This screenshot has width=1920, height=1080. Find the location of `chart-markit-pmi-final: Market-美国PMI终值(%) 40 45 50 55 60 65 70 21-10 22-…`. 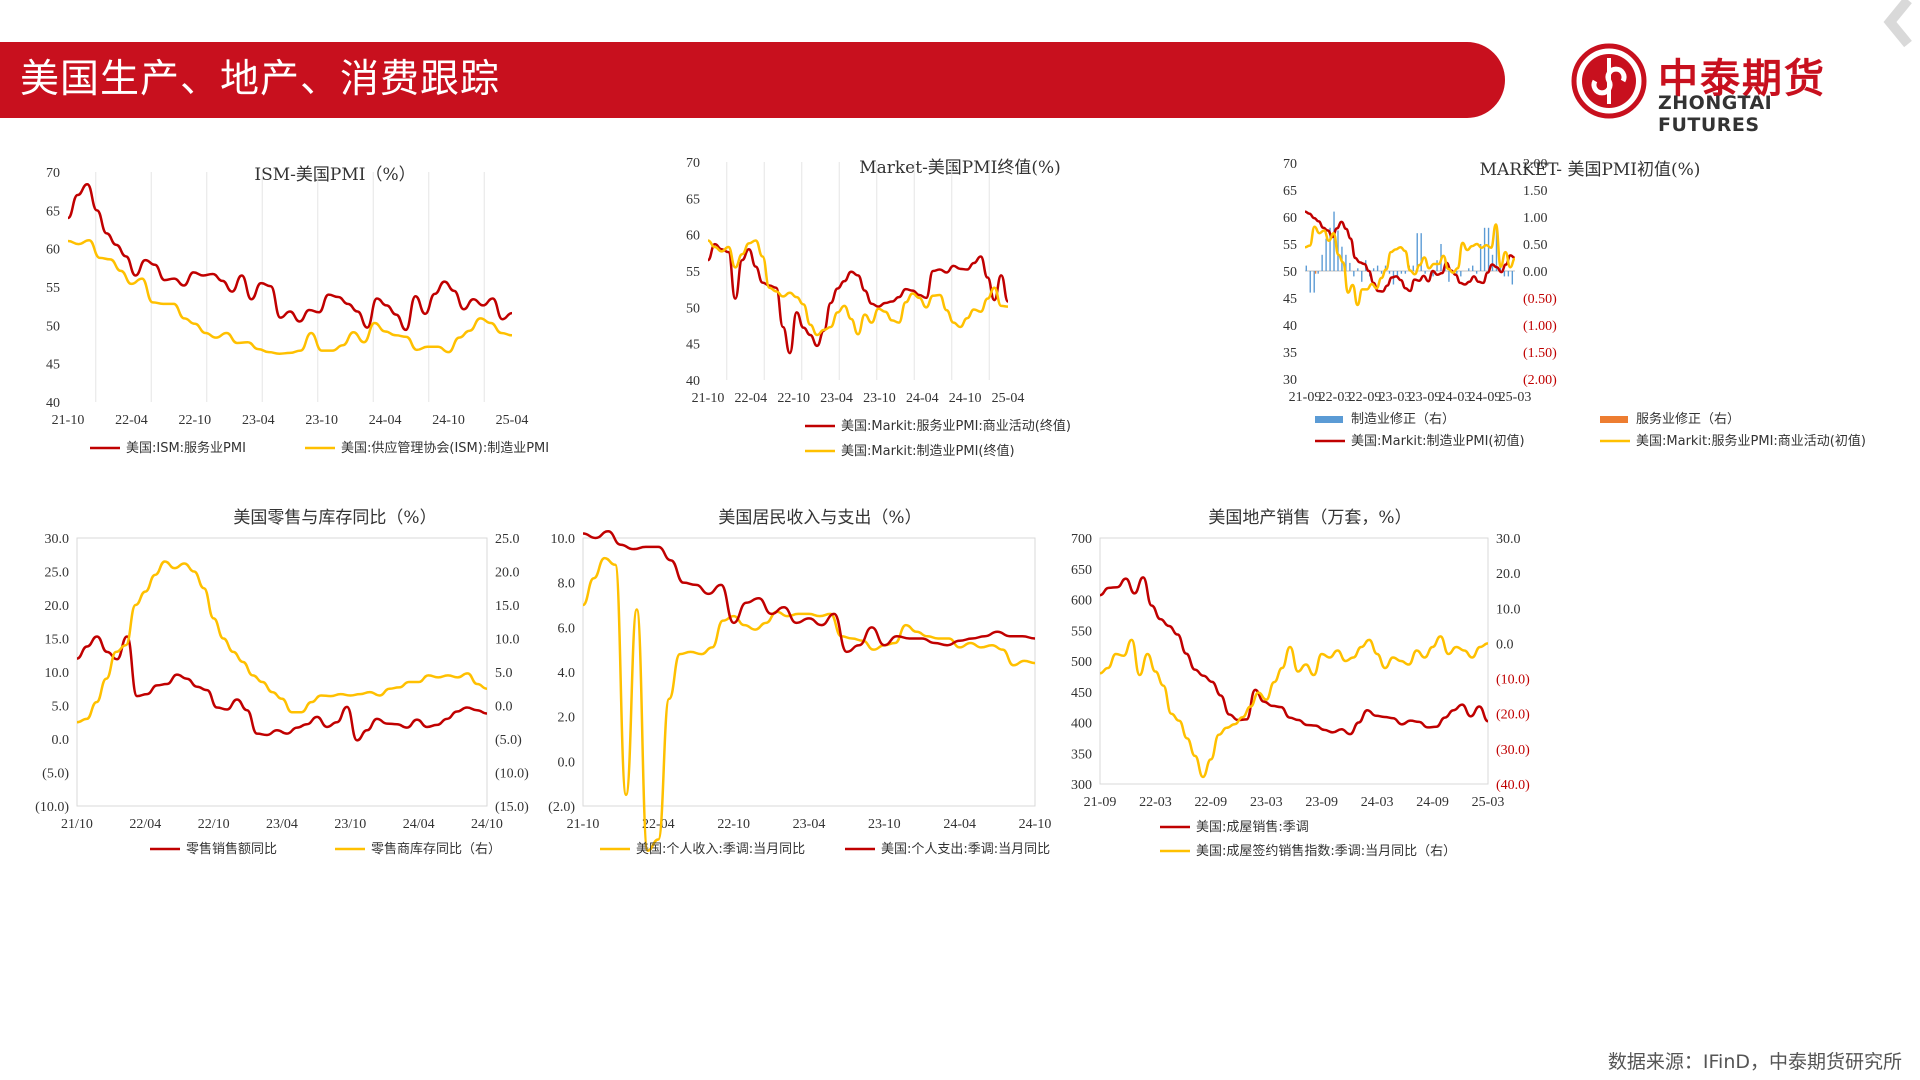

chart-markit-pmi-final: Market-美国PMI终值(%) 40 45 50 55 60 65 70 21-10 22-… is located at coordinates (960, 360).